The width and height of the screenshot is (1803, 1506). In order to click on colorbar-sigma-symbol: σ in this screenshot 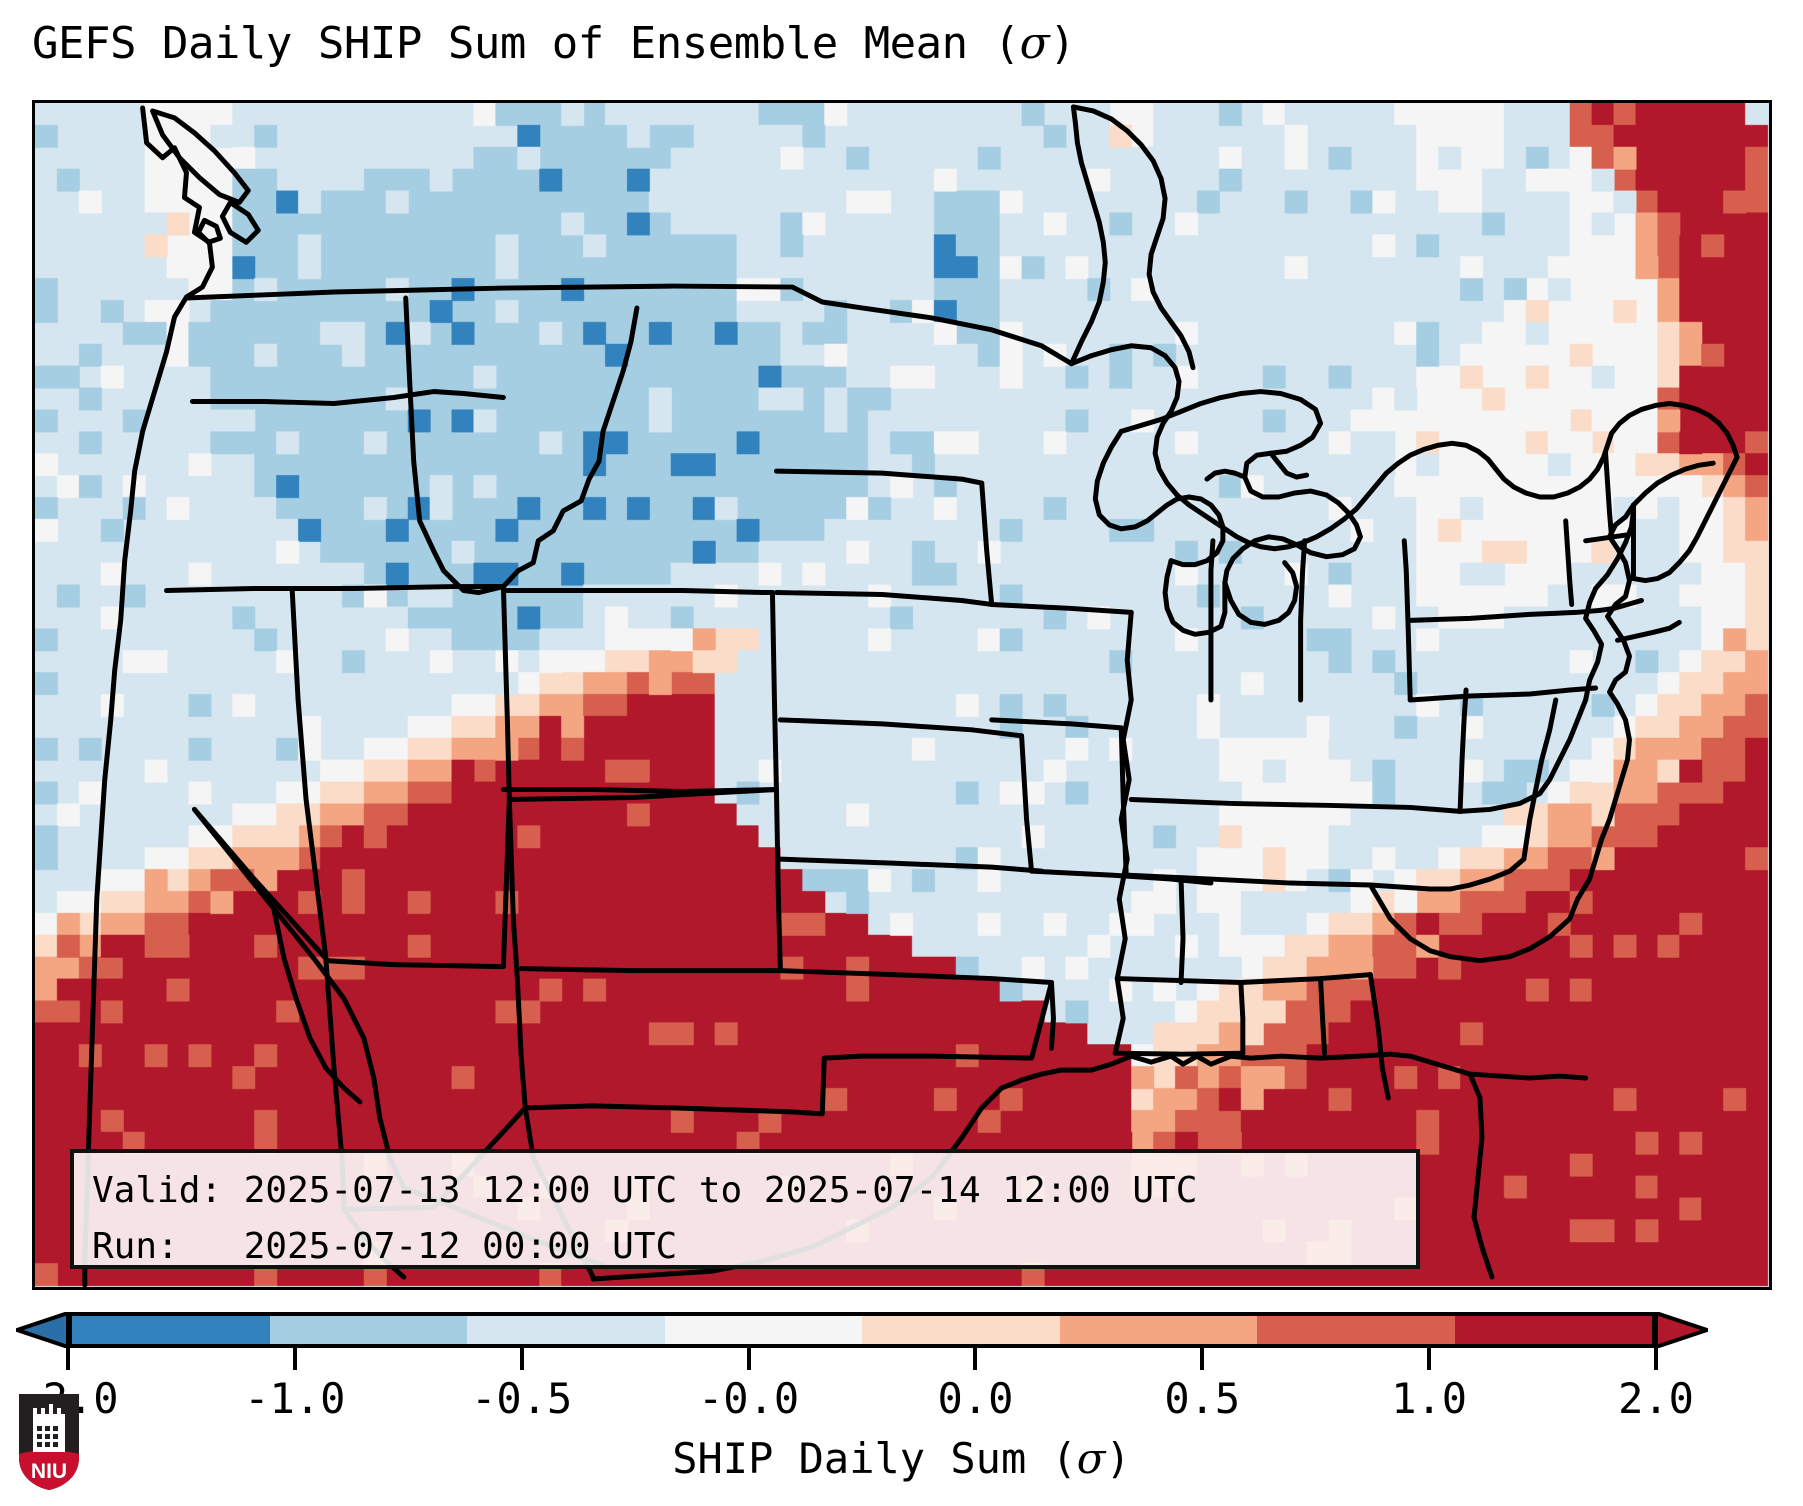, I will do `click(1091, 1458)`.